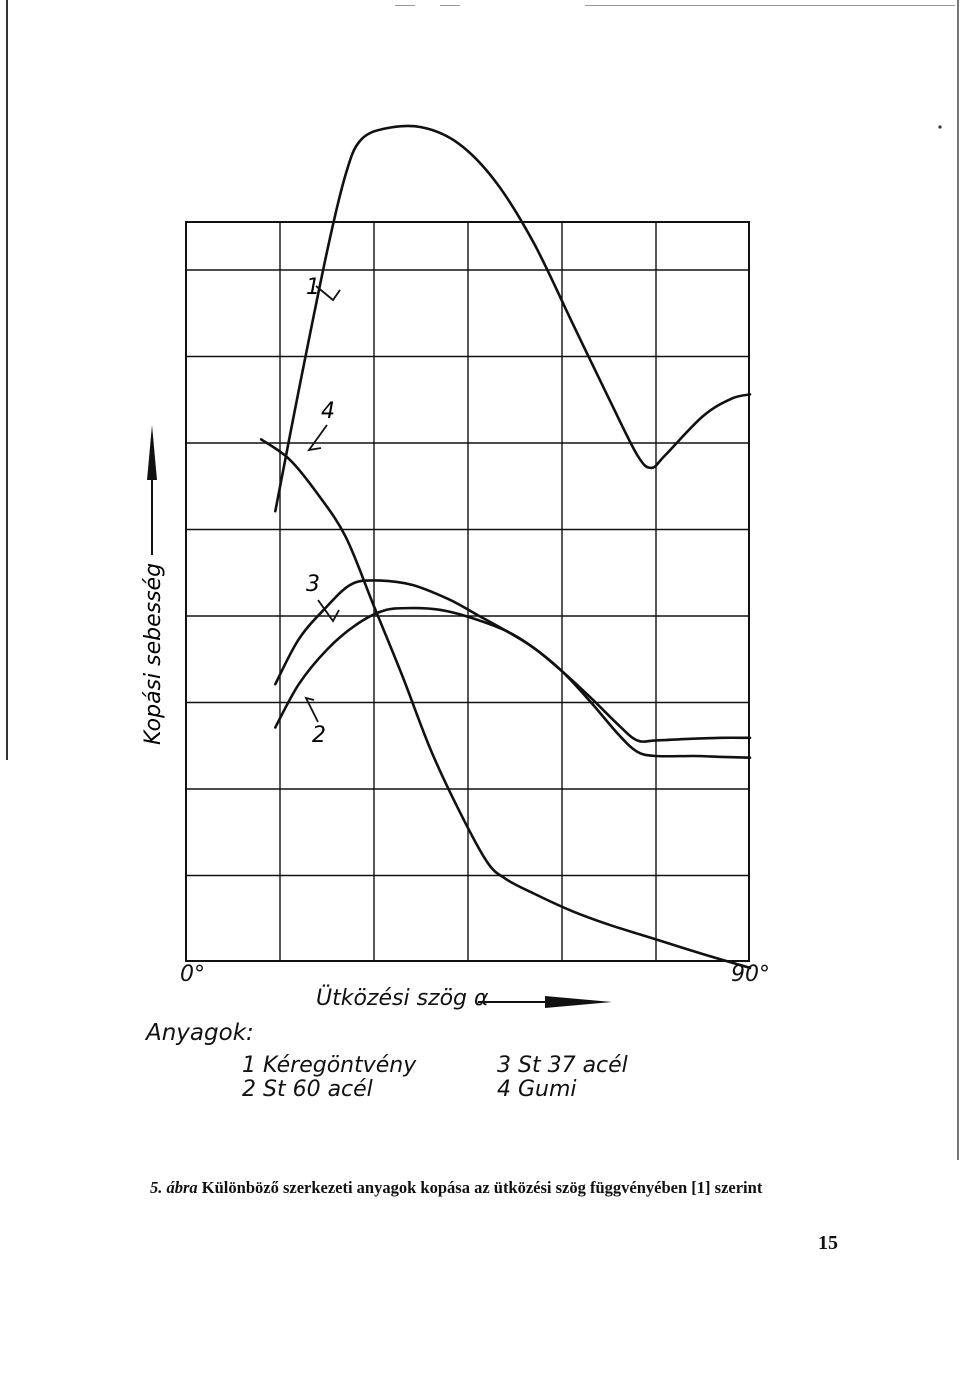 Image resolution: width=960 pixels, height=1380 pixels. Describe the element at coordinates (504, 1065) in the screenshot. I see `legend-item-number: 3` at that location.